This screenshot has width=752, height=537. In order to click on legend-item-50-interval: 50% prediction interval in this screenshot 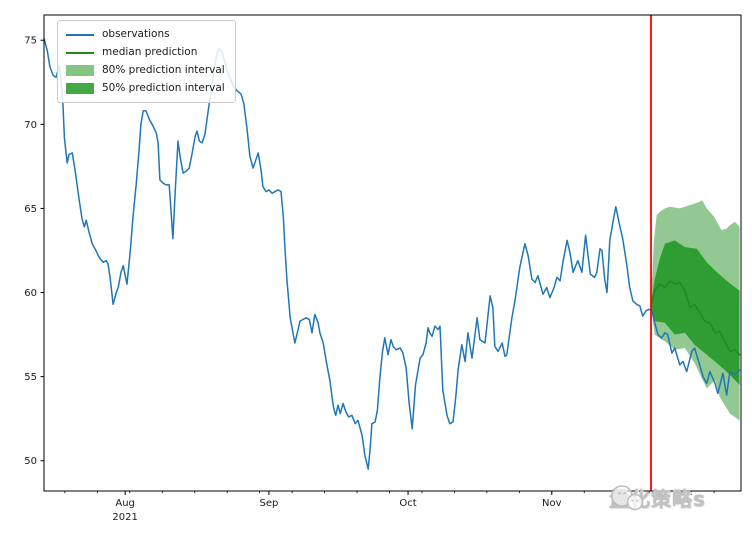, I will do `click(145, 88)`.